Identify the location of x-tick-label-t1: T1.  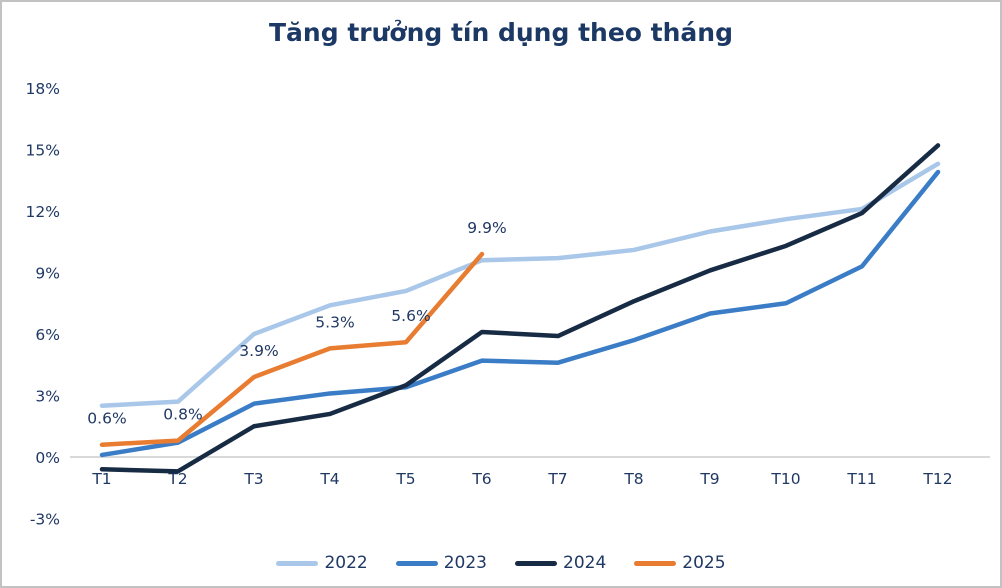
(101, 479).